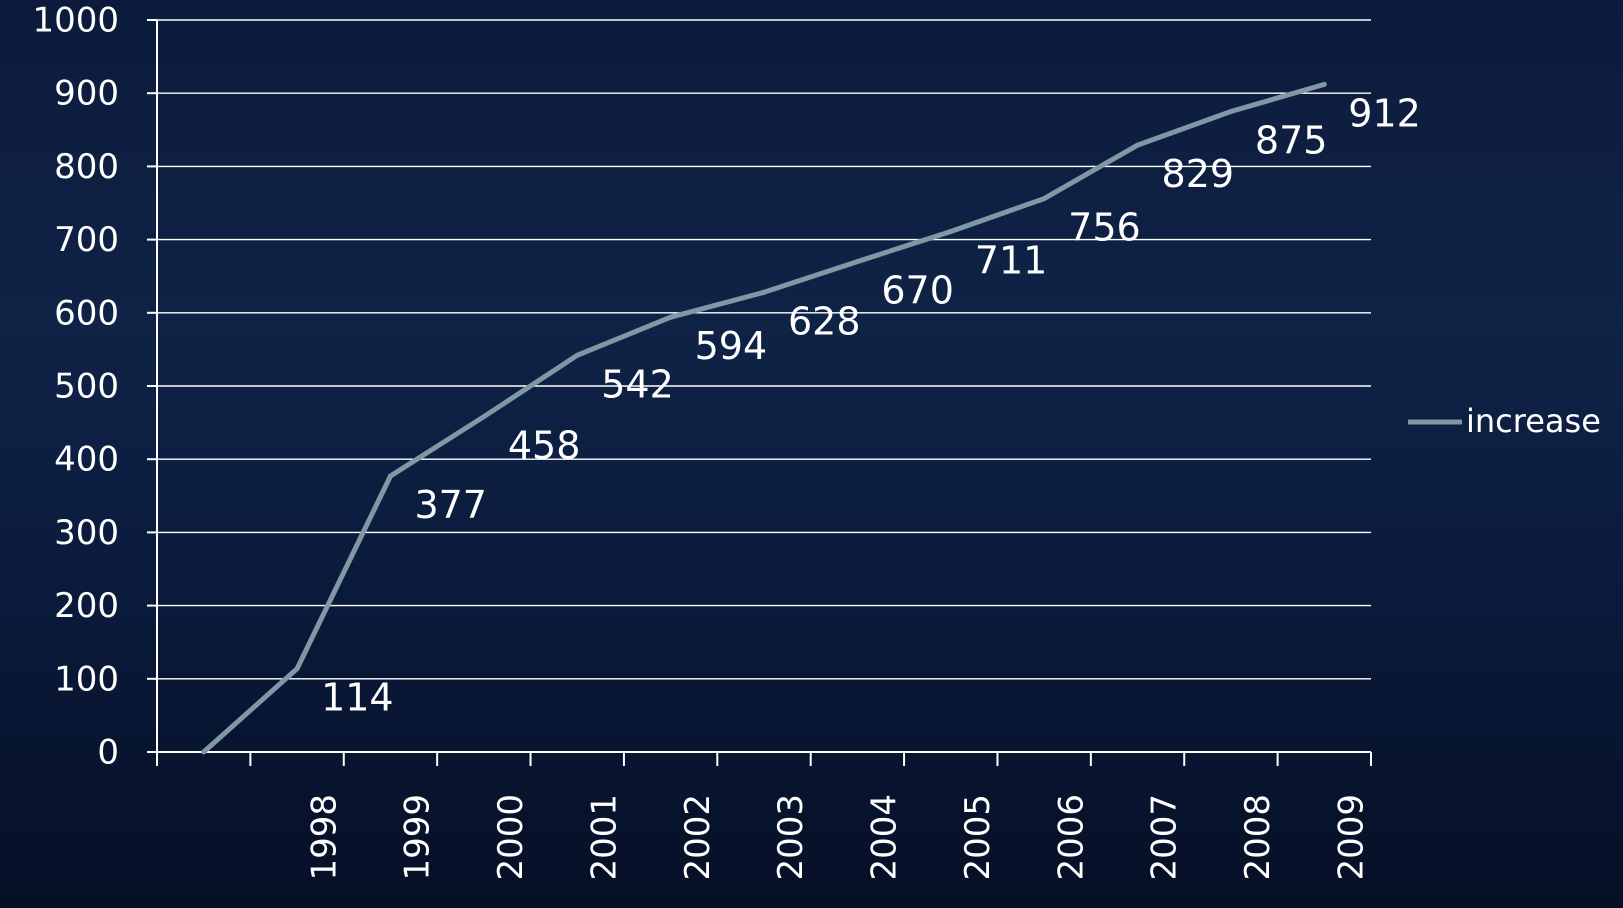 The height and width of the screenshot is (908, 1623). What do you see at coordinates (324, 837) in the screenshot?
I see `x-tick-label-1998: 1998` at bounding box center [324, 837].